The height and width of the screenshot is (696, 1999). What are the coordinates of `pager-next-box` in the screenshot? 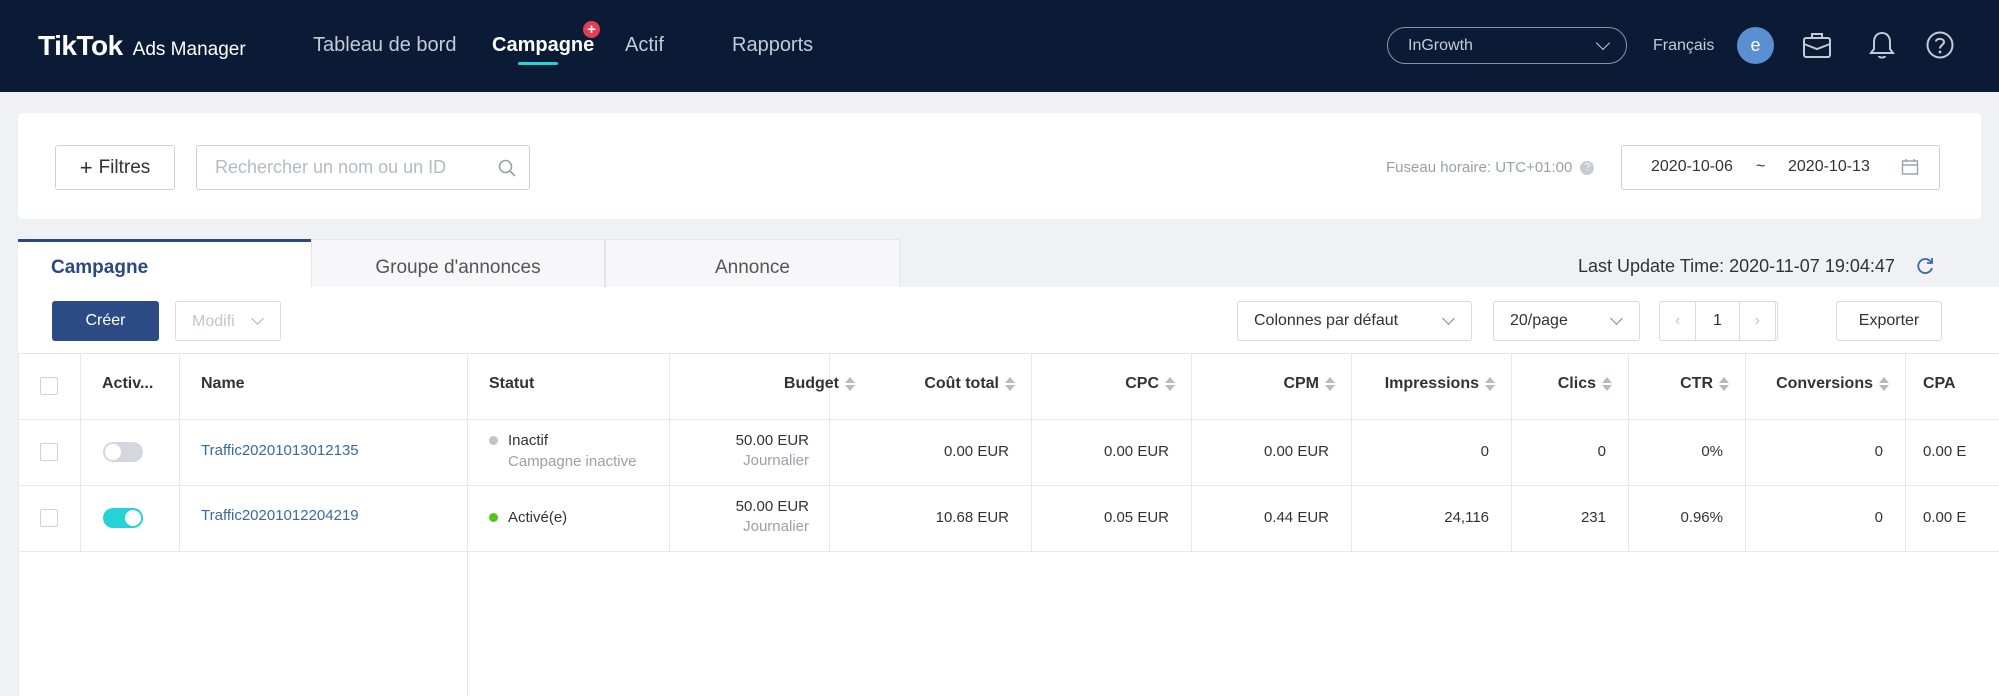 It's located at (1757, 321).